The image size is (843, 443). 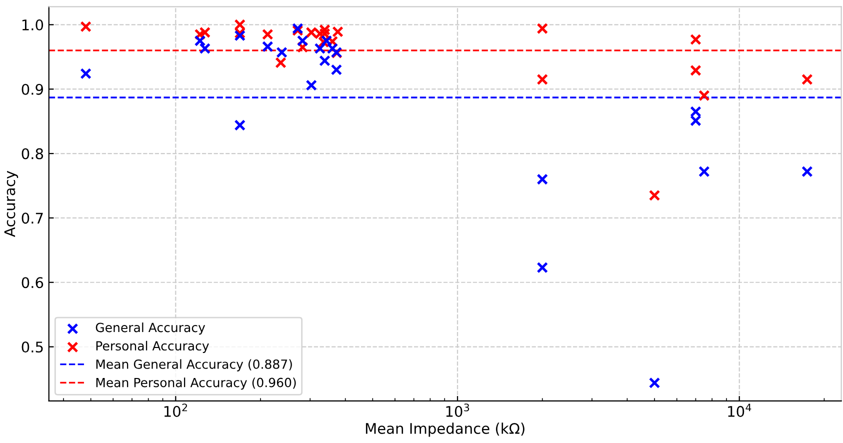 I want to click on y-tick-label: 0.5, so click(x=32, y=347).